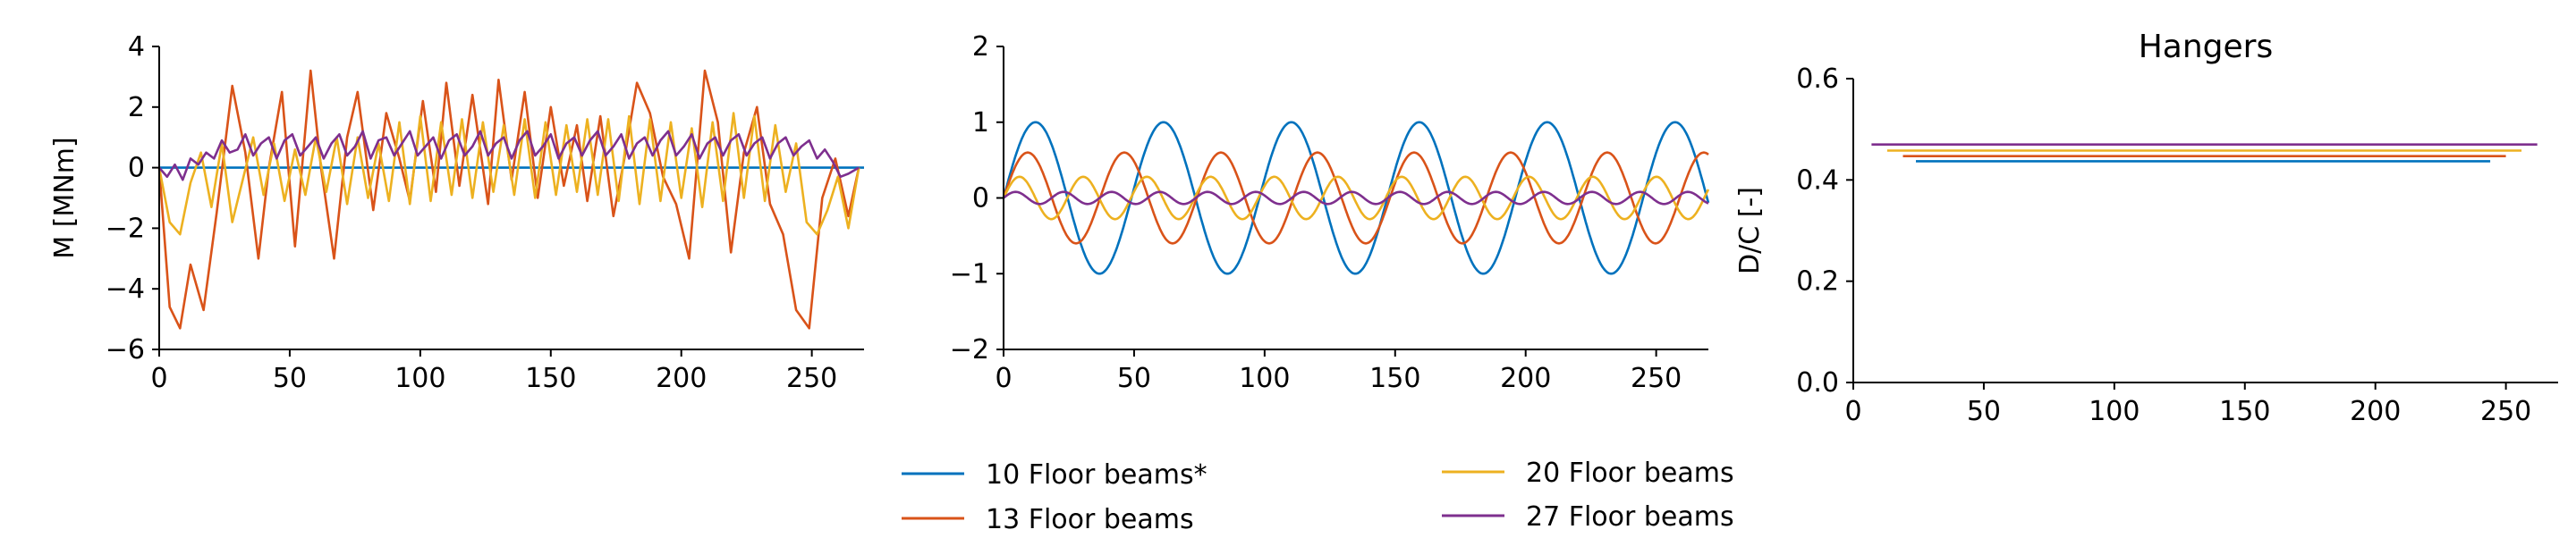 Image resolution: width=2576 pixels, height=538 pixels. I want to click on y-axis-label: D/C [-], so click(1750, 230).